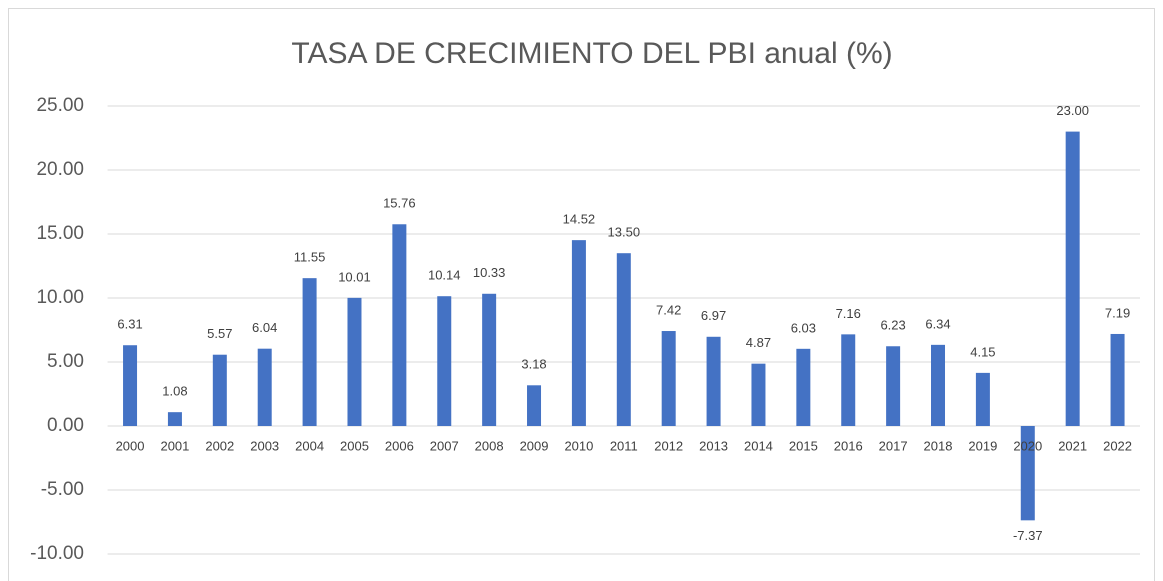 The height and width of the screenshot is (581, 1163). What do you see at coordinates (444, 445) in the screenshot?
I see `x-tick-label: 2007` at bounding box center [444, 445].